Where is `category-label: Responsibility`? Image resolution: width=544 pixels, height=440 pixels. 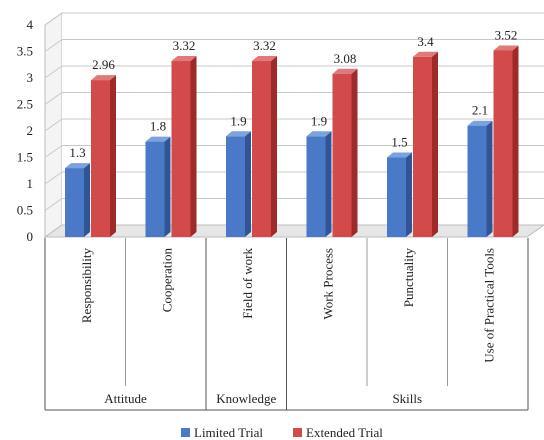
category-label: Responsibility is located at coordinates (86, 286).